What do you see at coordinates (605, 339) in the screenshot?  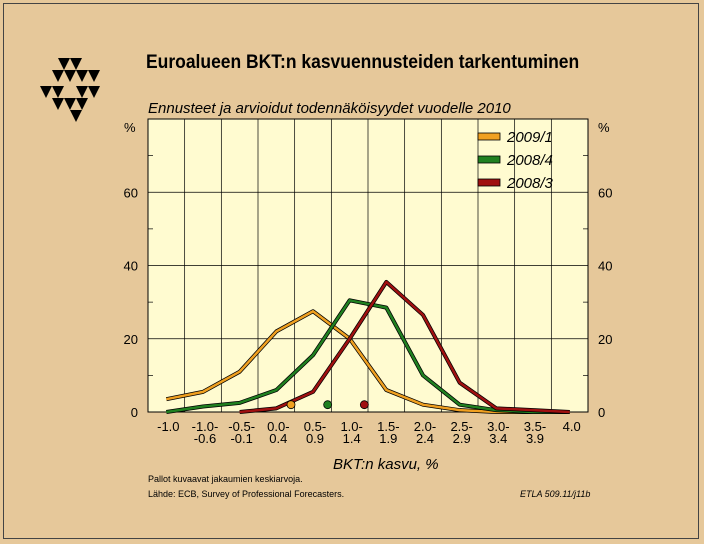 I see `y-tick-label-right: 20` at bounding box center [605, 339].